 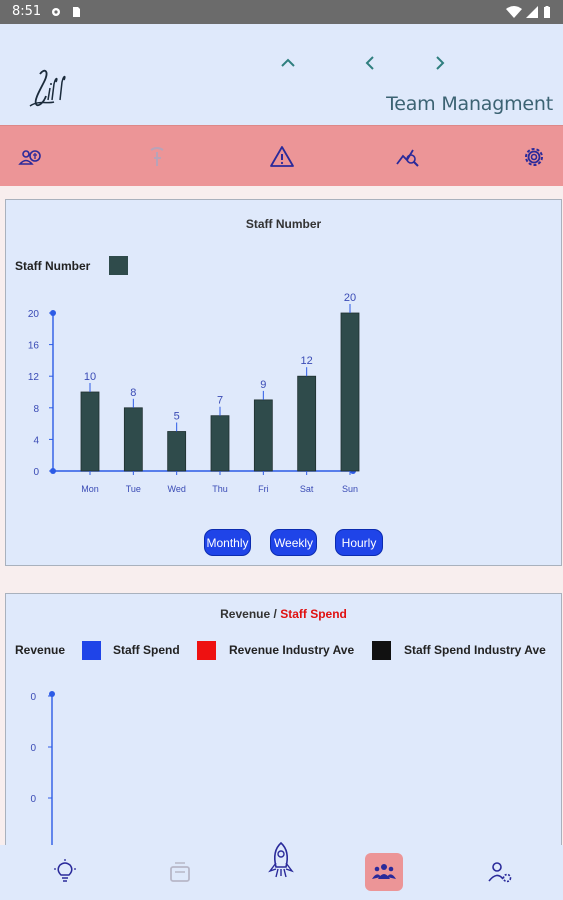 I want to click on x-tick-label: Mon, so click(x=90, y=489).